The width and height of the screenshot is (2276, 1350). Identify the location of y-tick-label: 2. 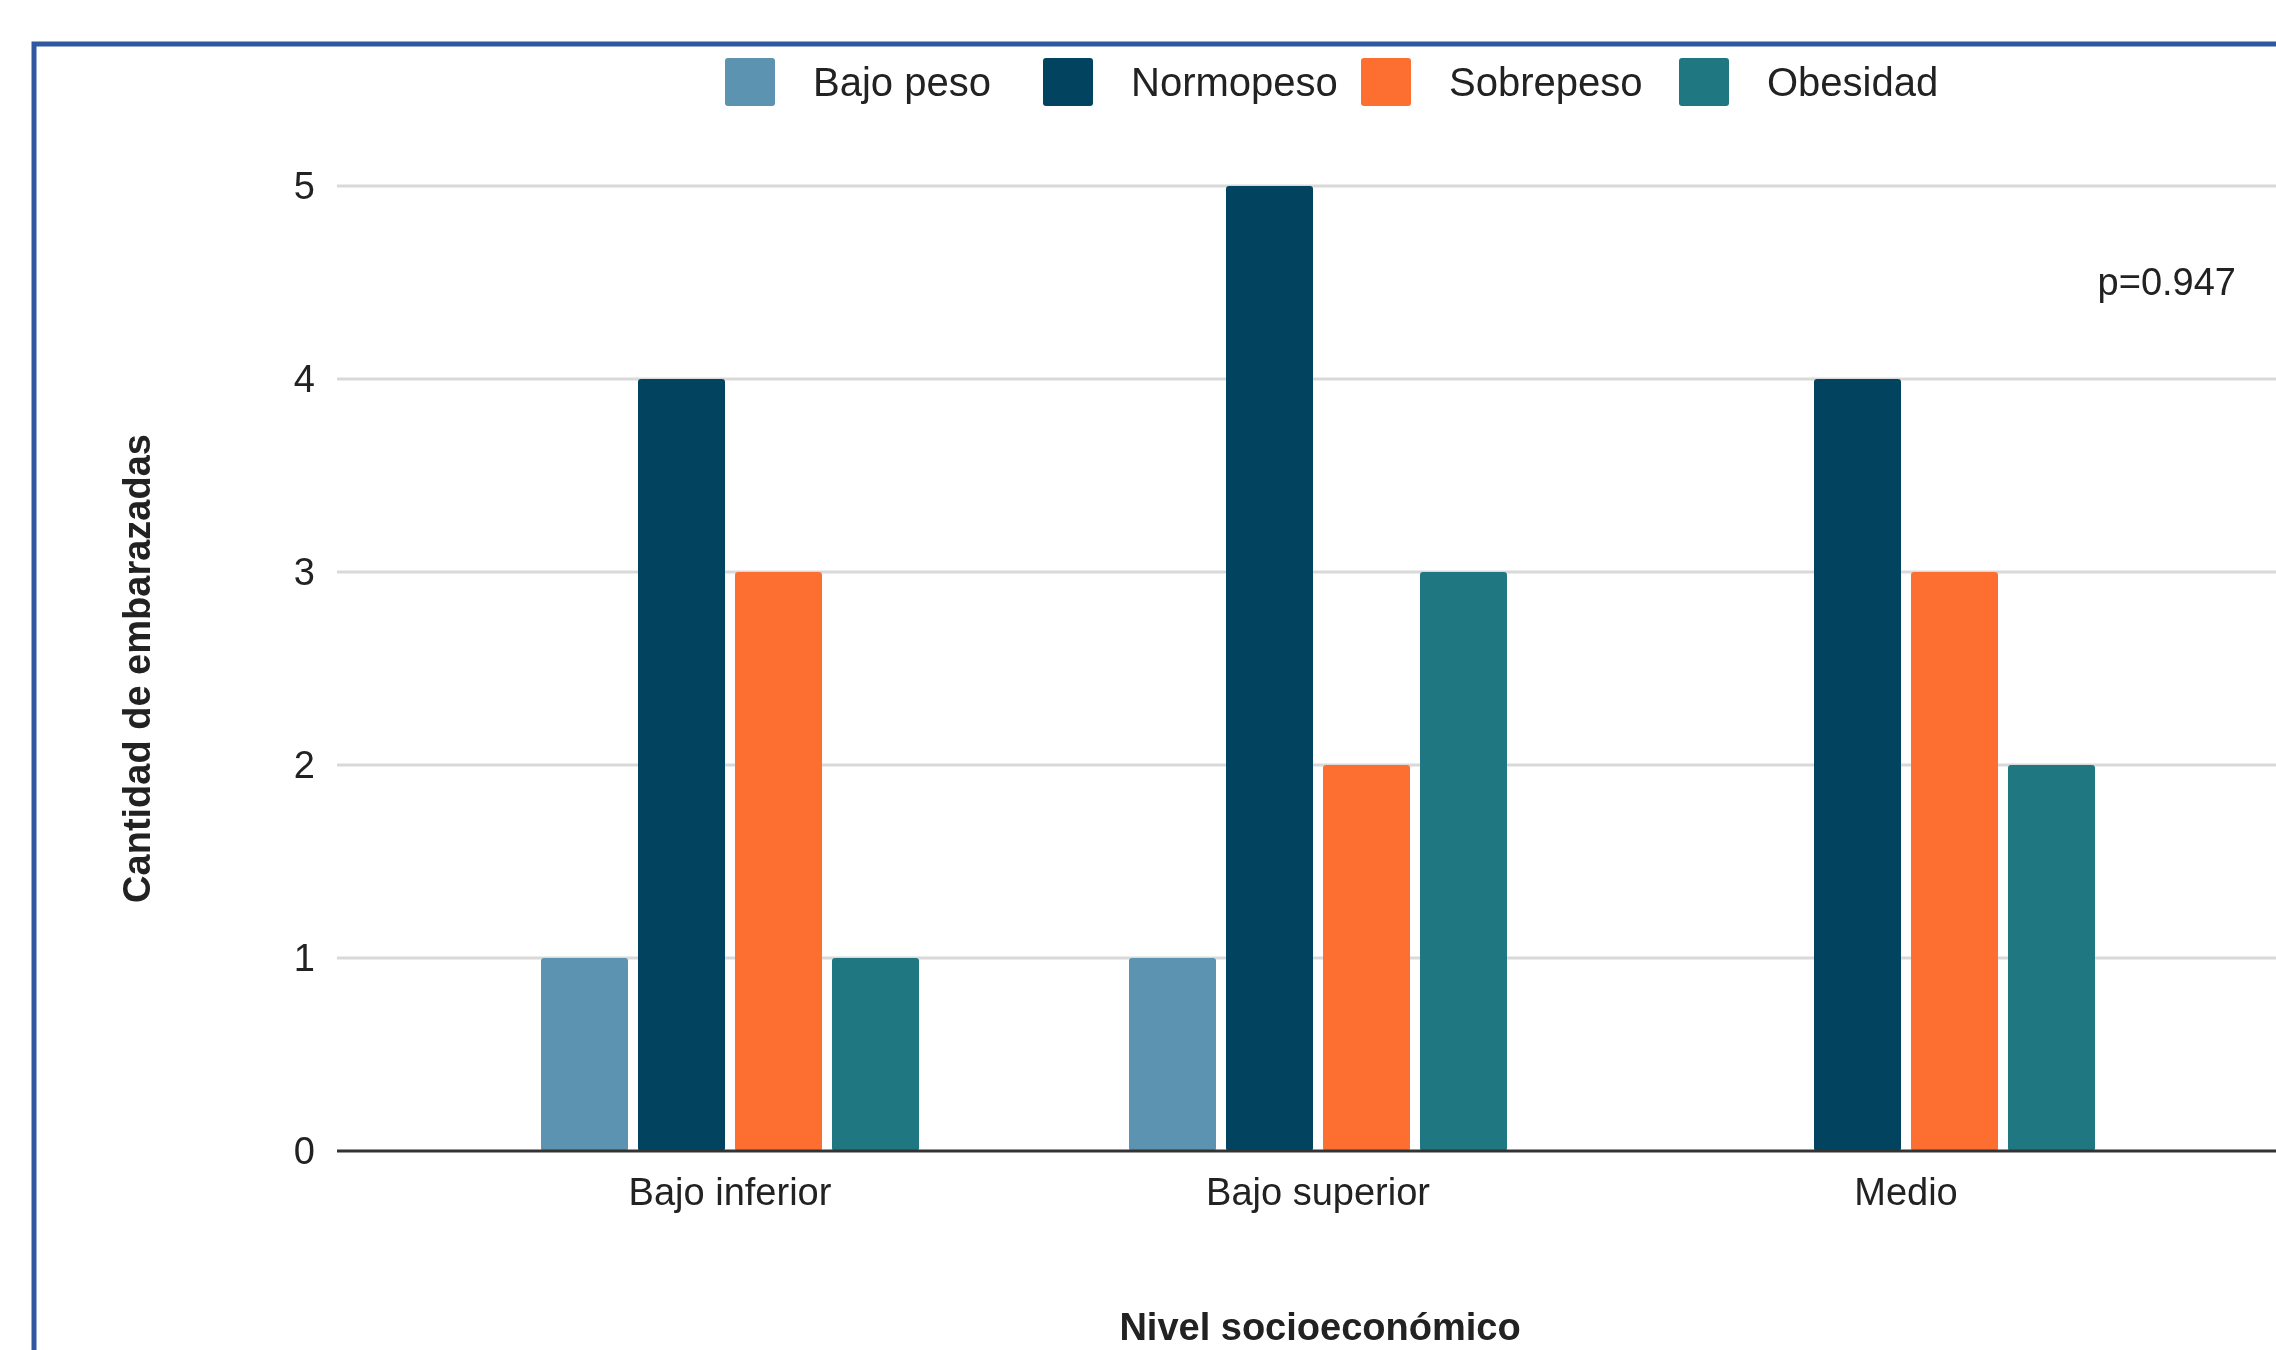
(304, 765).